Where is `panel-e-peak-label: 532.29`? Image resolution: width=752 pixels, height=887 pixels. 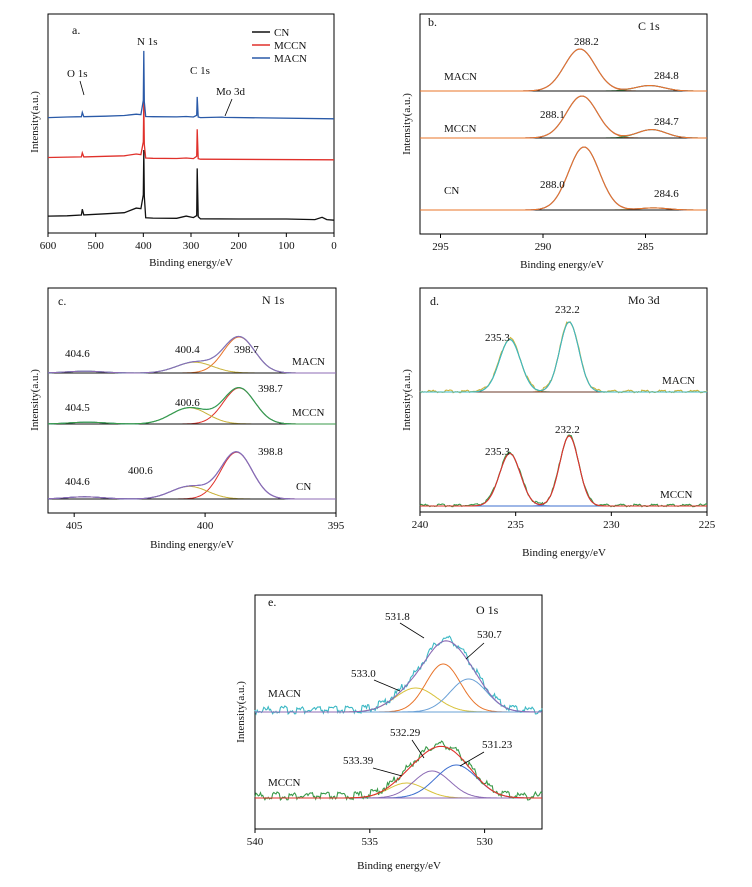 panel-e-peak-label: 532.29 is located at coordinates (405, 733).